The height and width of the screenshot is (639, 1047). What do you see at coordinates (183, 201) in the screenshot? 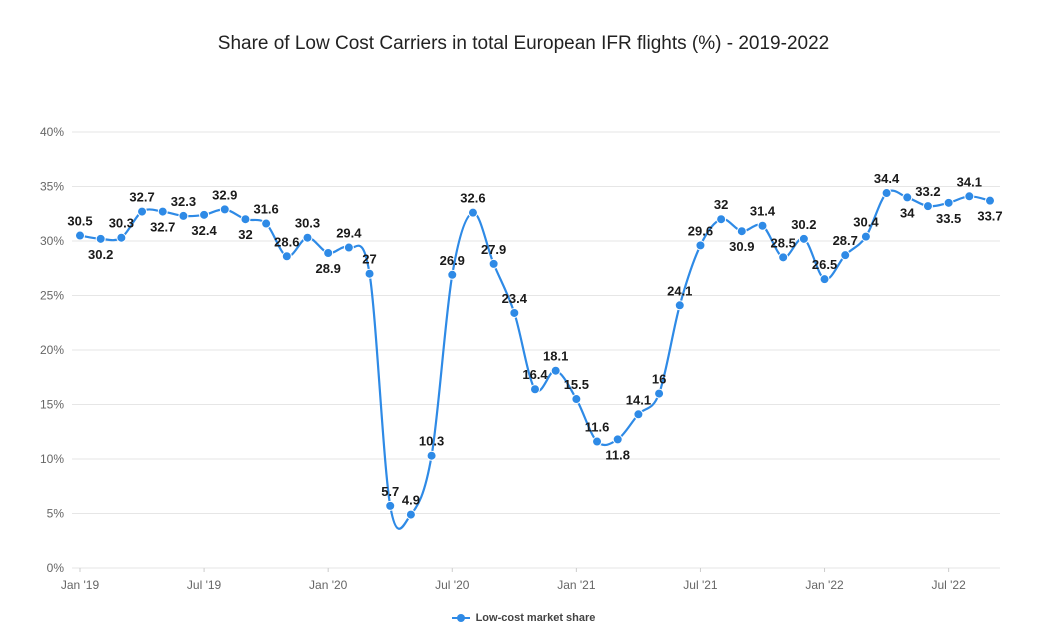
I see `data-label: 32.3` at bounding box center [183, 201].